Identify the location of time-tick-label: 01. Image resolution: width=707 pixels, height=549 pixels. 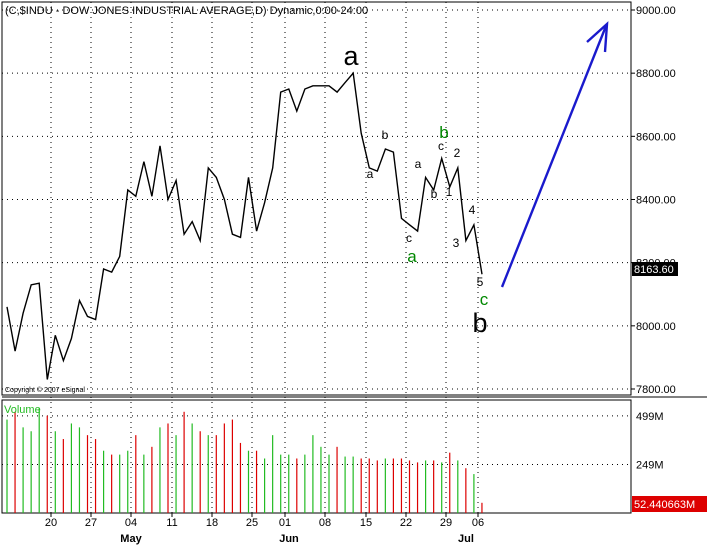
(285, 523).